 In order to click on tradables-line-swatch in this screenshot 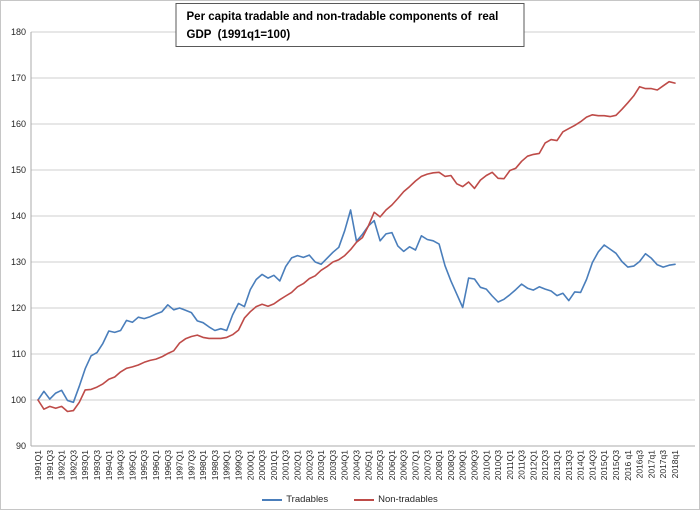, I will do `click(272, 499)`.